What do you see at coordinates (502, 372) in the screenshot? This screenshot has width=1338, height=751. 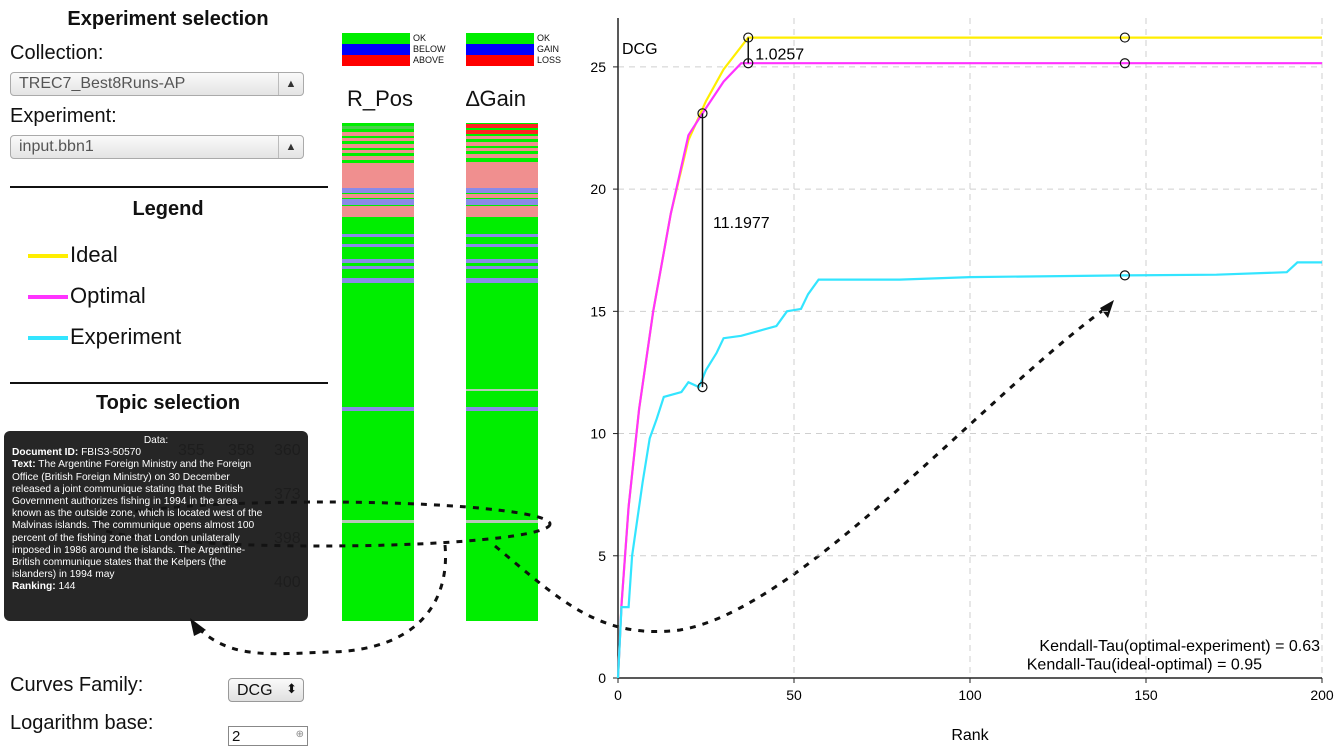 I see `gain-bar` at bounding box center [502, 372].